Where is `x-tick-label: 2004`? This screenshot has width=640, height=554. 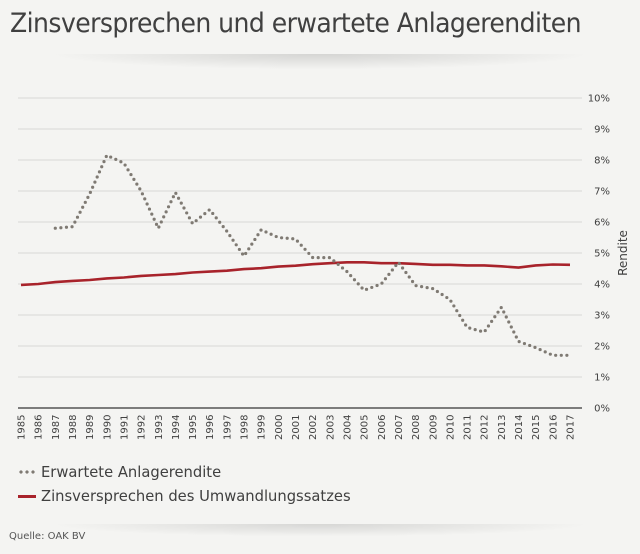 x-tick-label: 2004 is located at coordinates (347, 427).